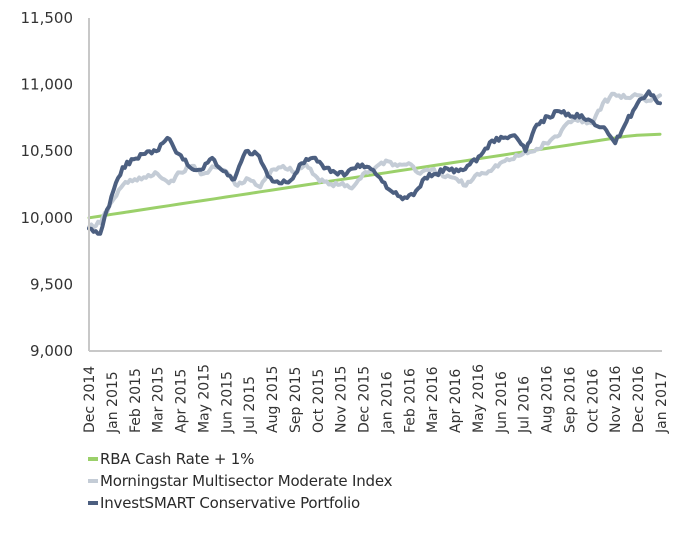  What do you see at coordinates (250, 405) in the screenshot?
I see `x-tick-label: Jul 2015` at bounding box center [250, 405].